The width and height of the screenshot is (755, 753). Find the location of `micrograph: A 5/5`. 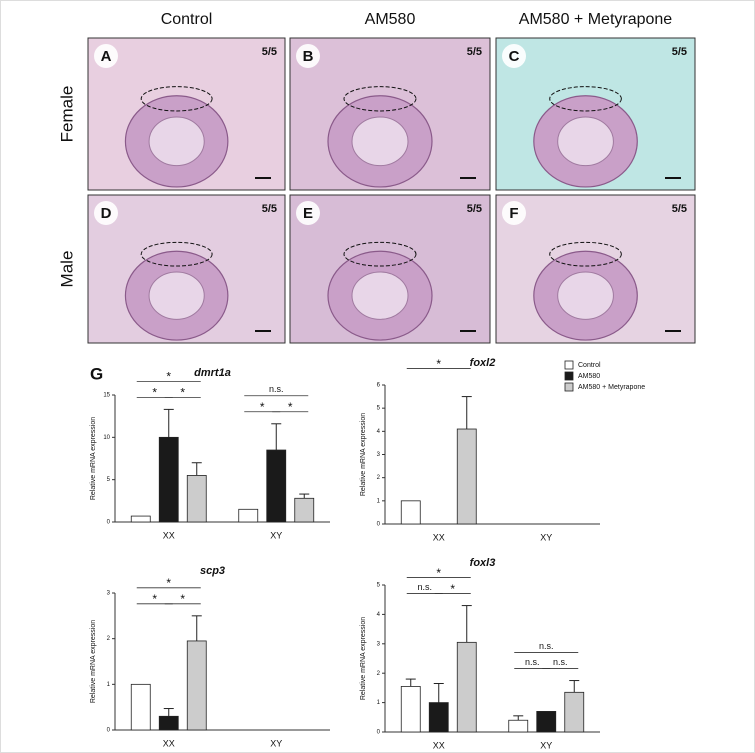

micrograph: A 5/5 is located at coordinates (186, 114).